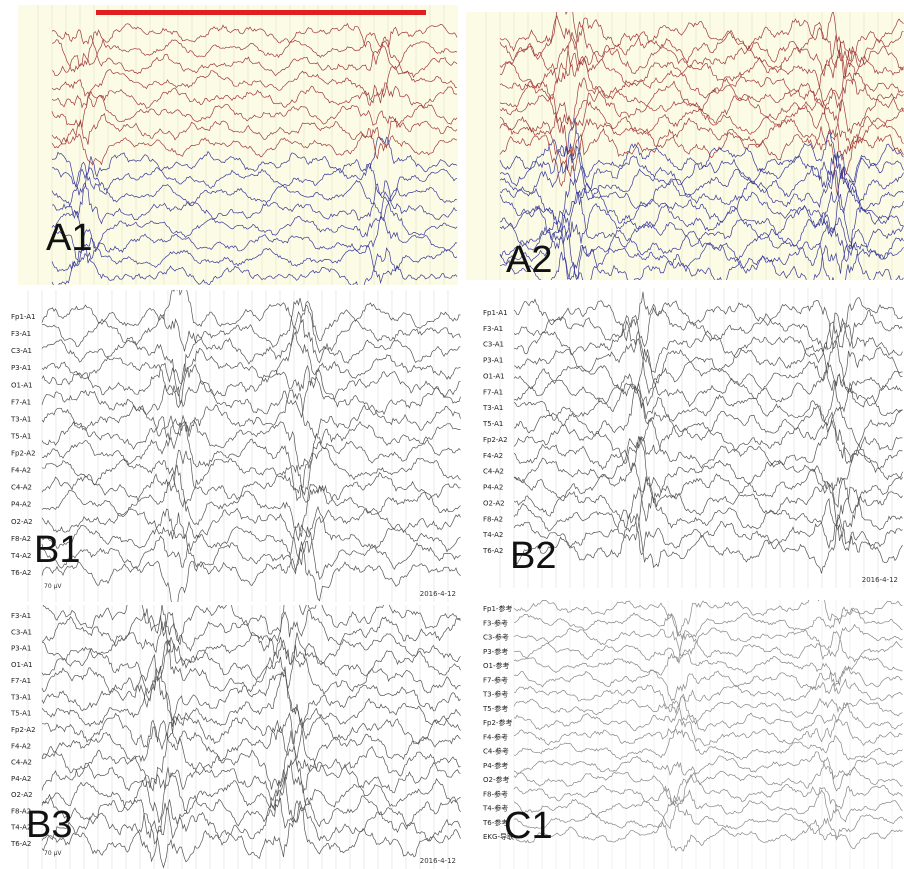 The image size is (904, 869). Describe the element at coordinates (496, 751) in the screenshot. I see `channel-label: C4-参考` at that location.